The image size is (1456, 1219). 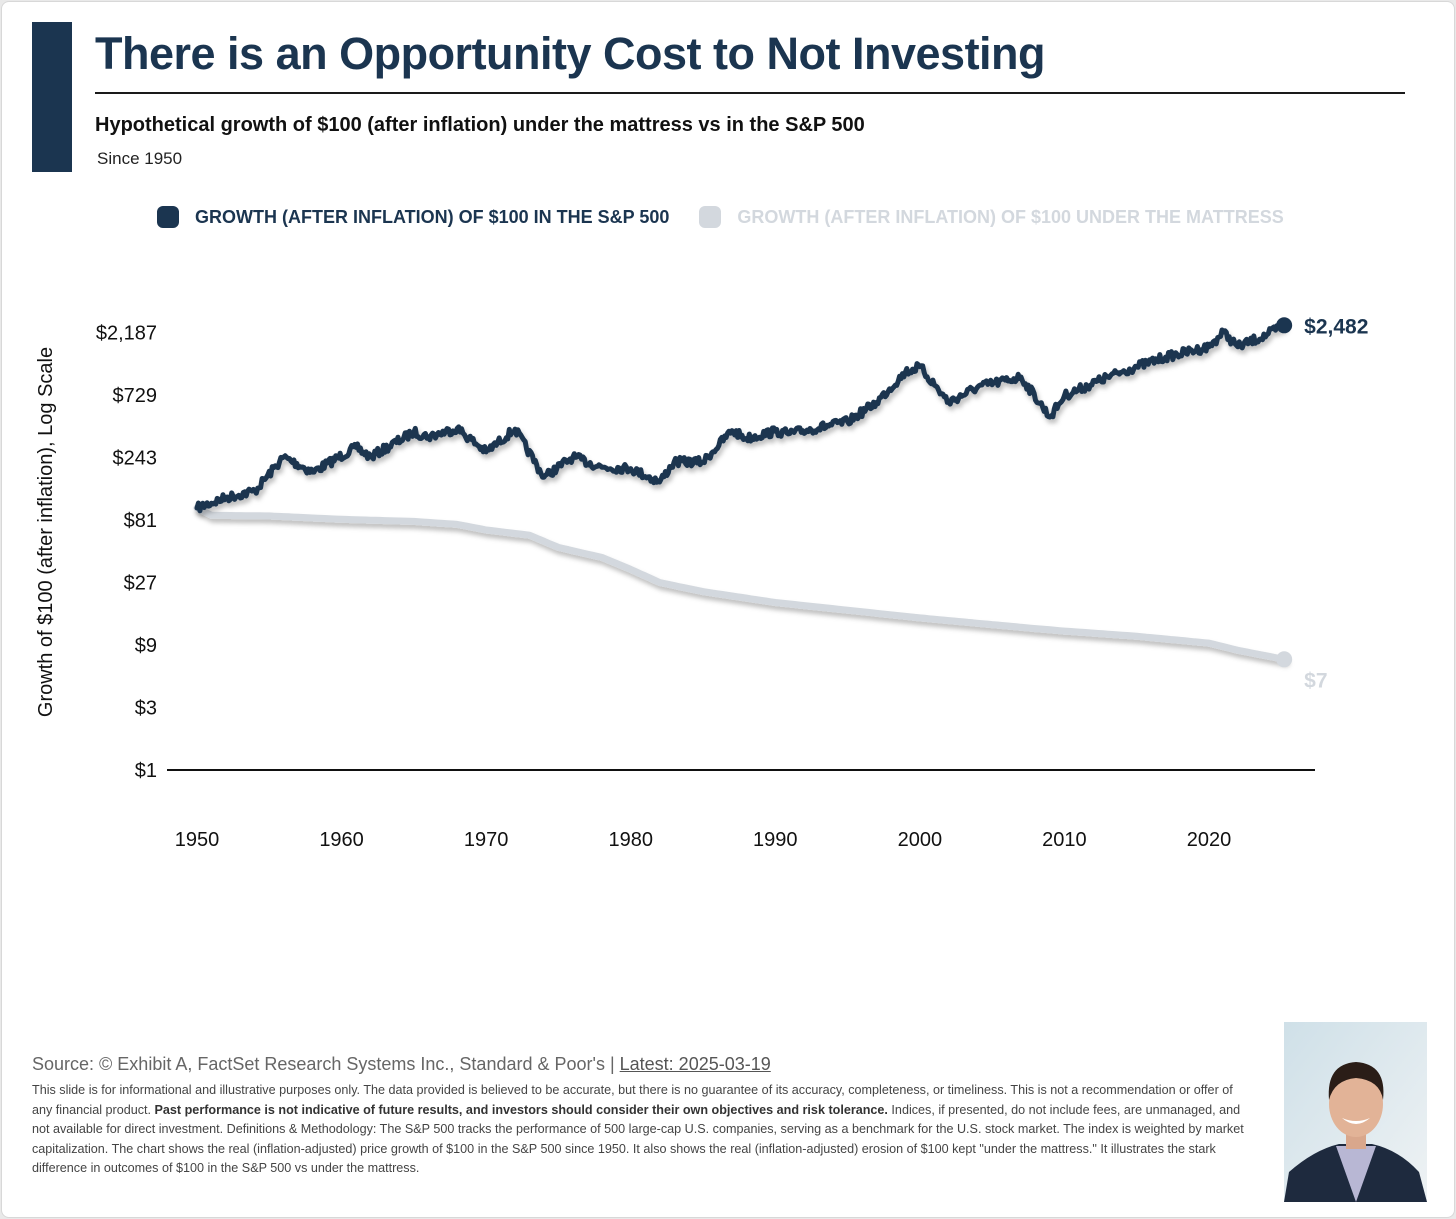 What do you see at coordinates (1064, 840) in the screenshot?
I see `x-tick-label: 2010` at bounding box center [1064, 840].